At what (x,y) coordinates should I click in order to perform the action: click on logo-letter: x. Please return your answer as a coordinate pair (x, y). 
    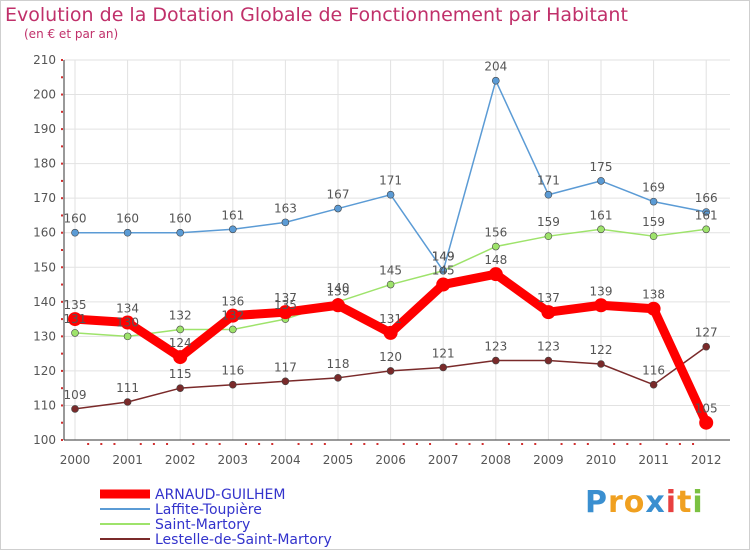
    Looking at the image, I should click on (655, 502).